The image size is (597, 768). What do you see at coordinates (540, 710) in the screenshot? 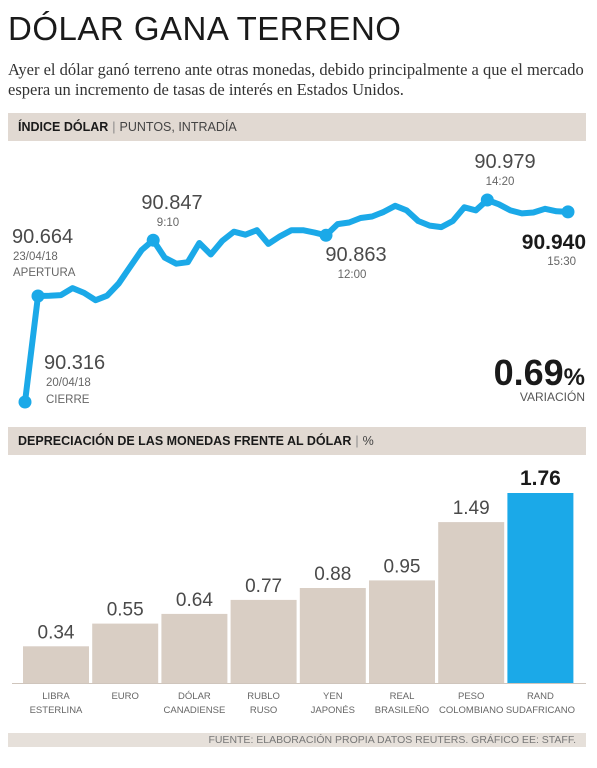
I see `category-label: SUDAFRICANO` at bounding box center [540, 710].